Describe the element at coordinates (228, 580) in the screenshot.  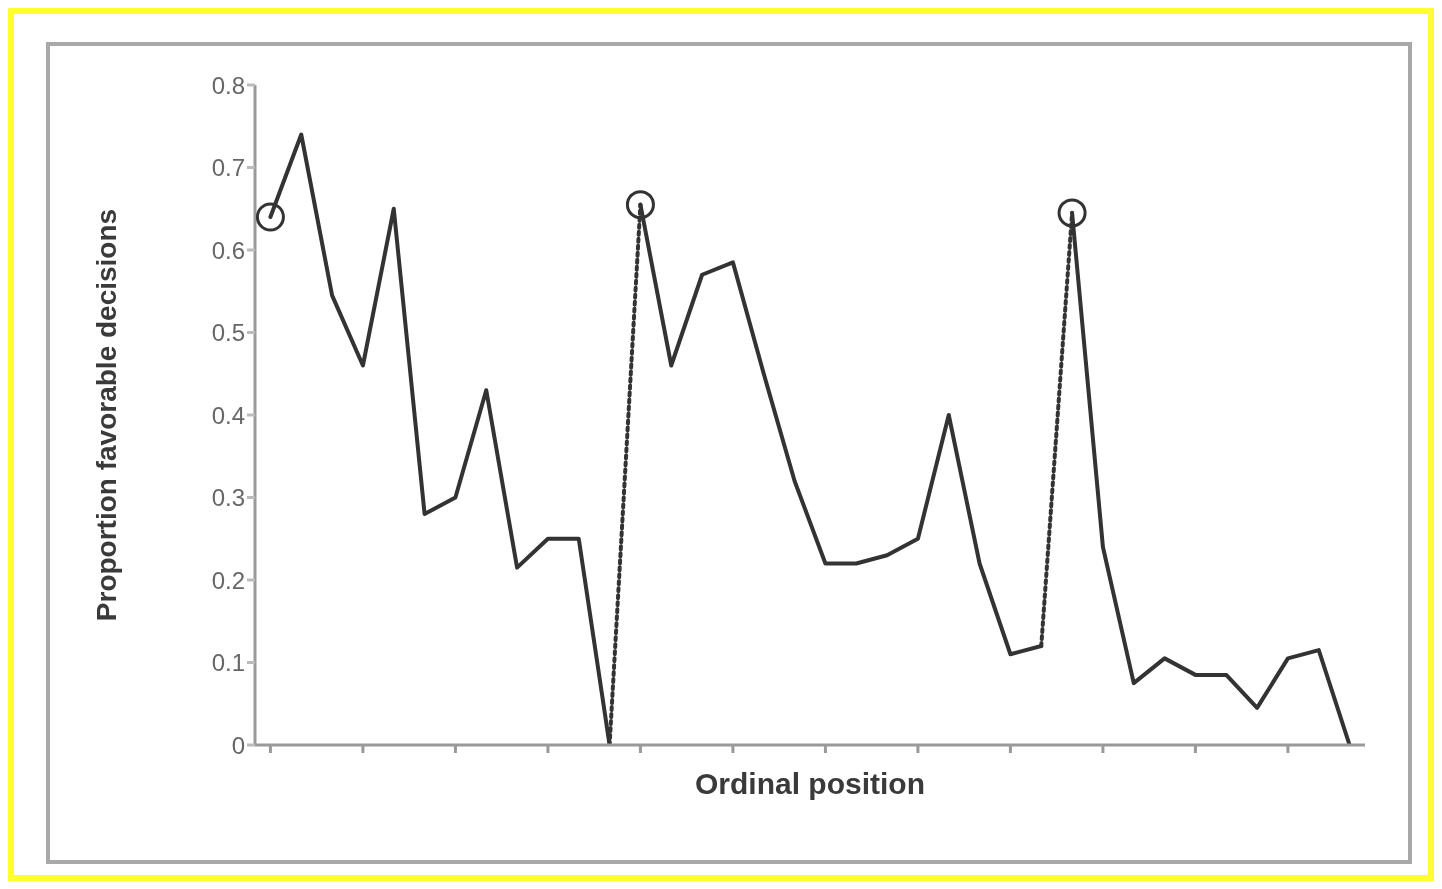
I see `y-tick-label: 0.2` at that location.